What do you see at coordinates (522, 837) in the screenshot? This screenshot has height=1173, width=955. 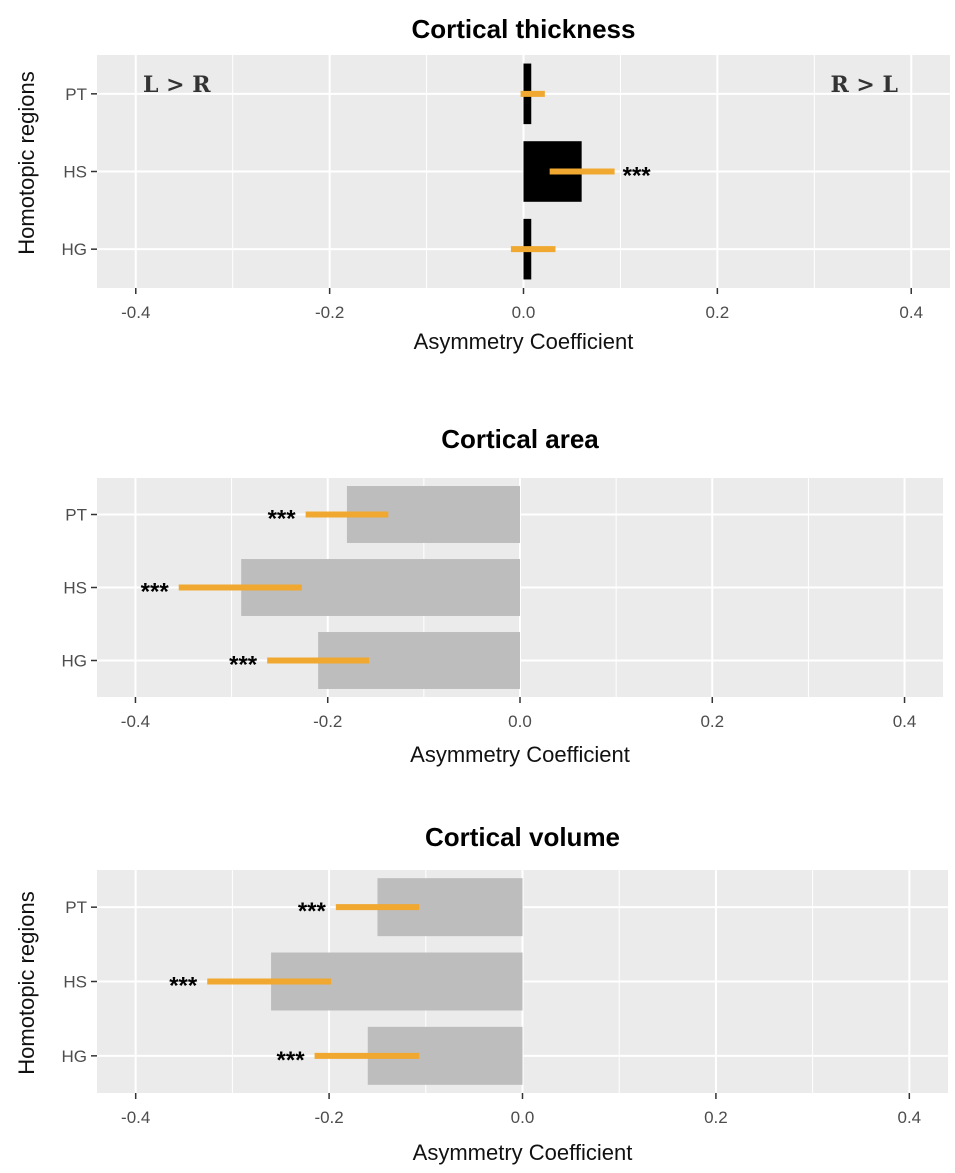 I see `chart-title: Cortical volume` at bounding box center [522, 837].